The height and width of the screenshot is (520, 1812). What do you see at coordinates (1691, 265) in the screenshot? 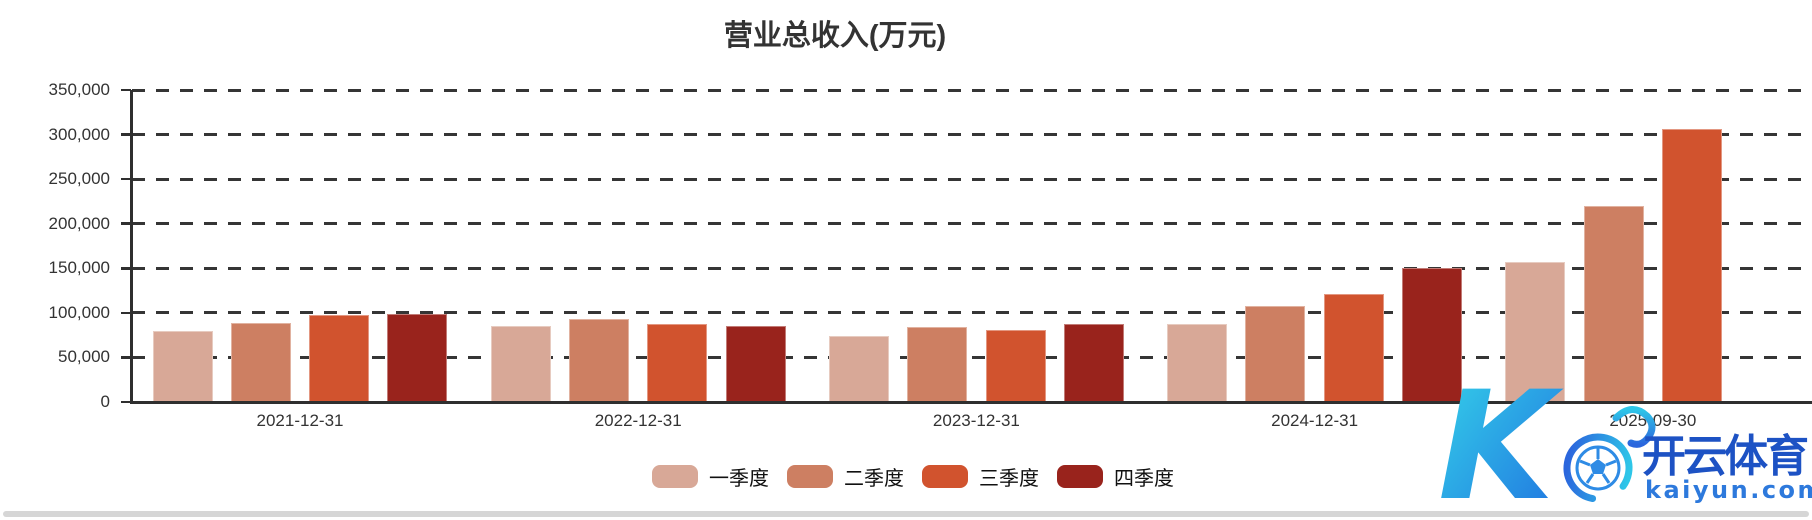
I see `bar-三季度-2025-09-30` at bounding box center [1691, 265].